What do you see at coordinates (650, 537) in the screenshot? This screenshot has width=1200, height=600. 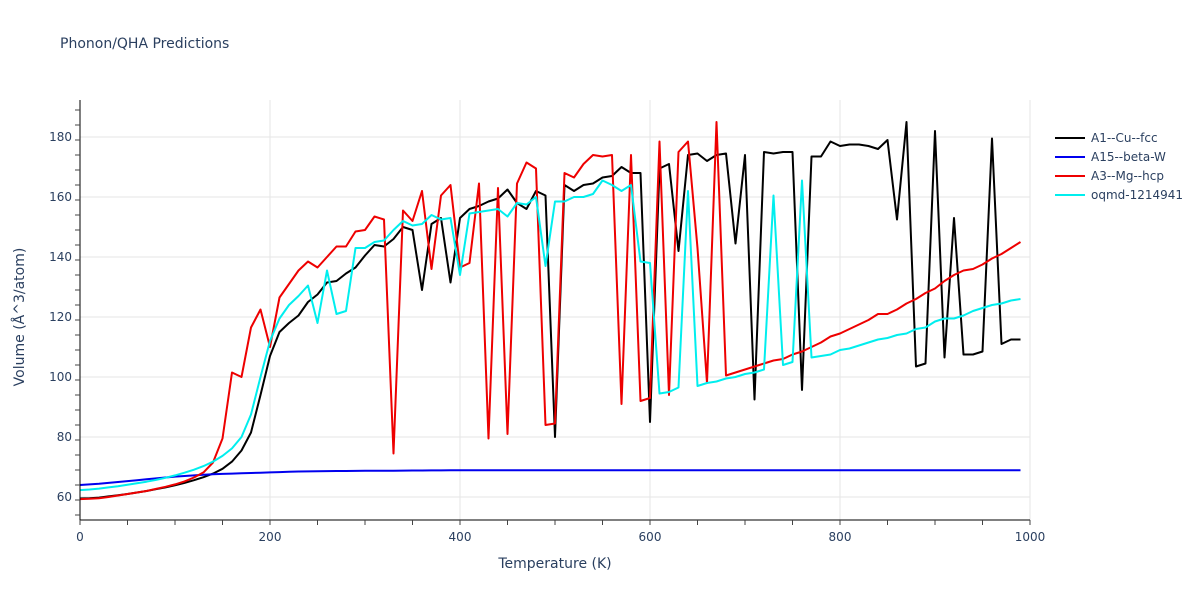 I see `svg-text: 600` at bounding box center [650, 537].